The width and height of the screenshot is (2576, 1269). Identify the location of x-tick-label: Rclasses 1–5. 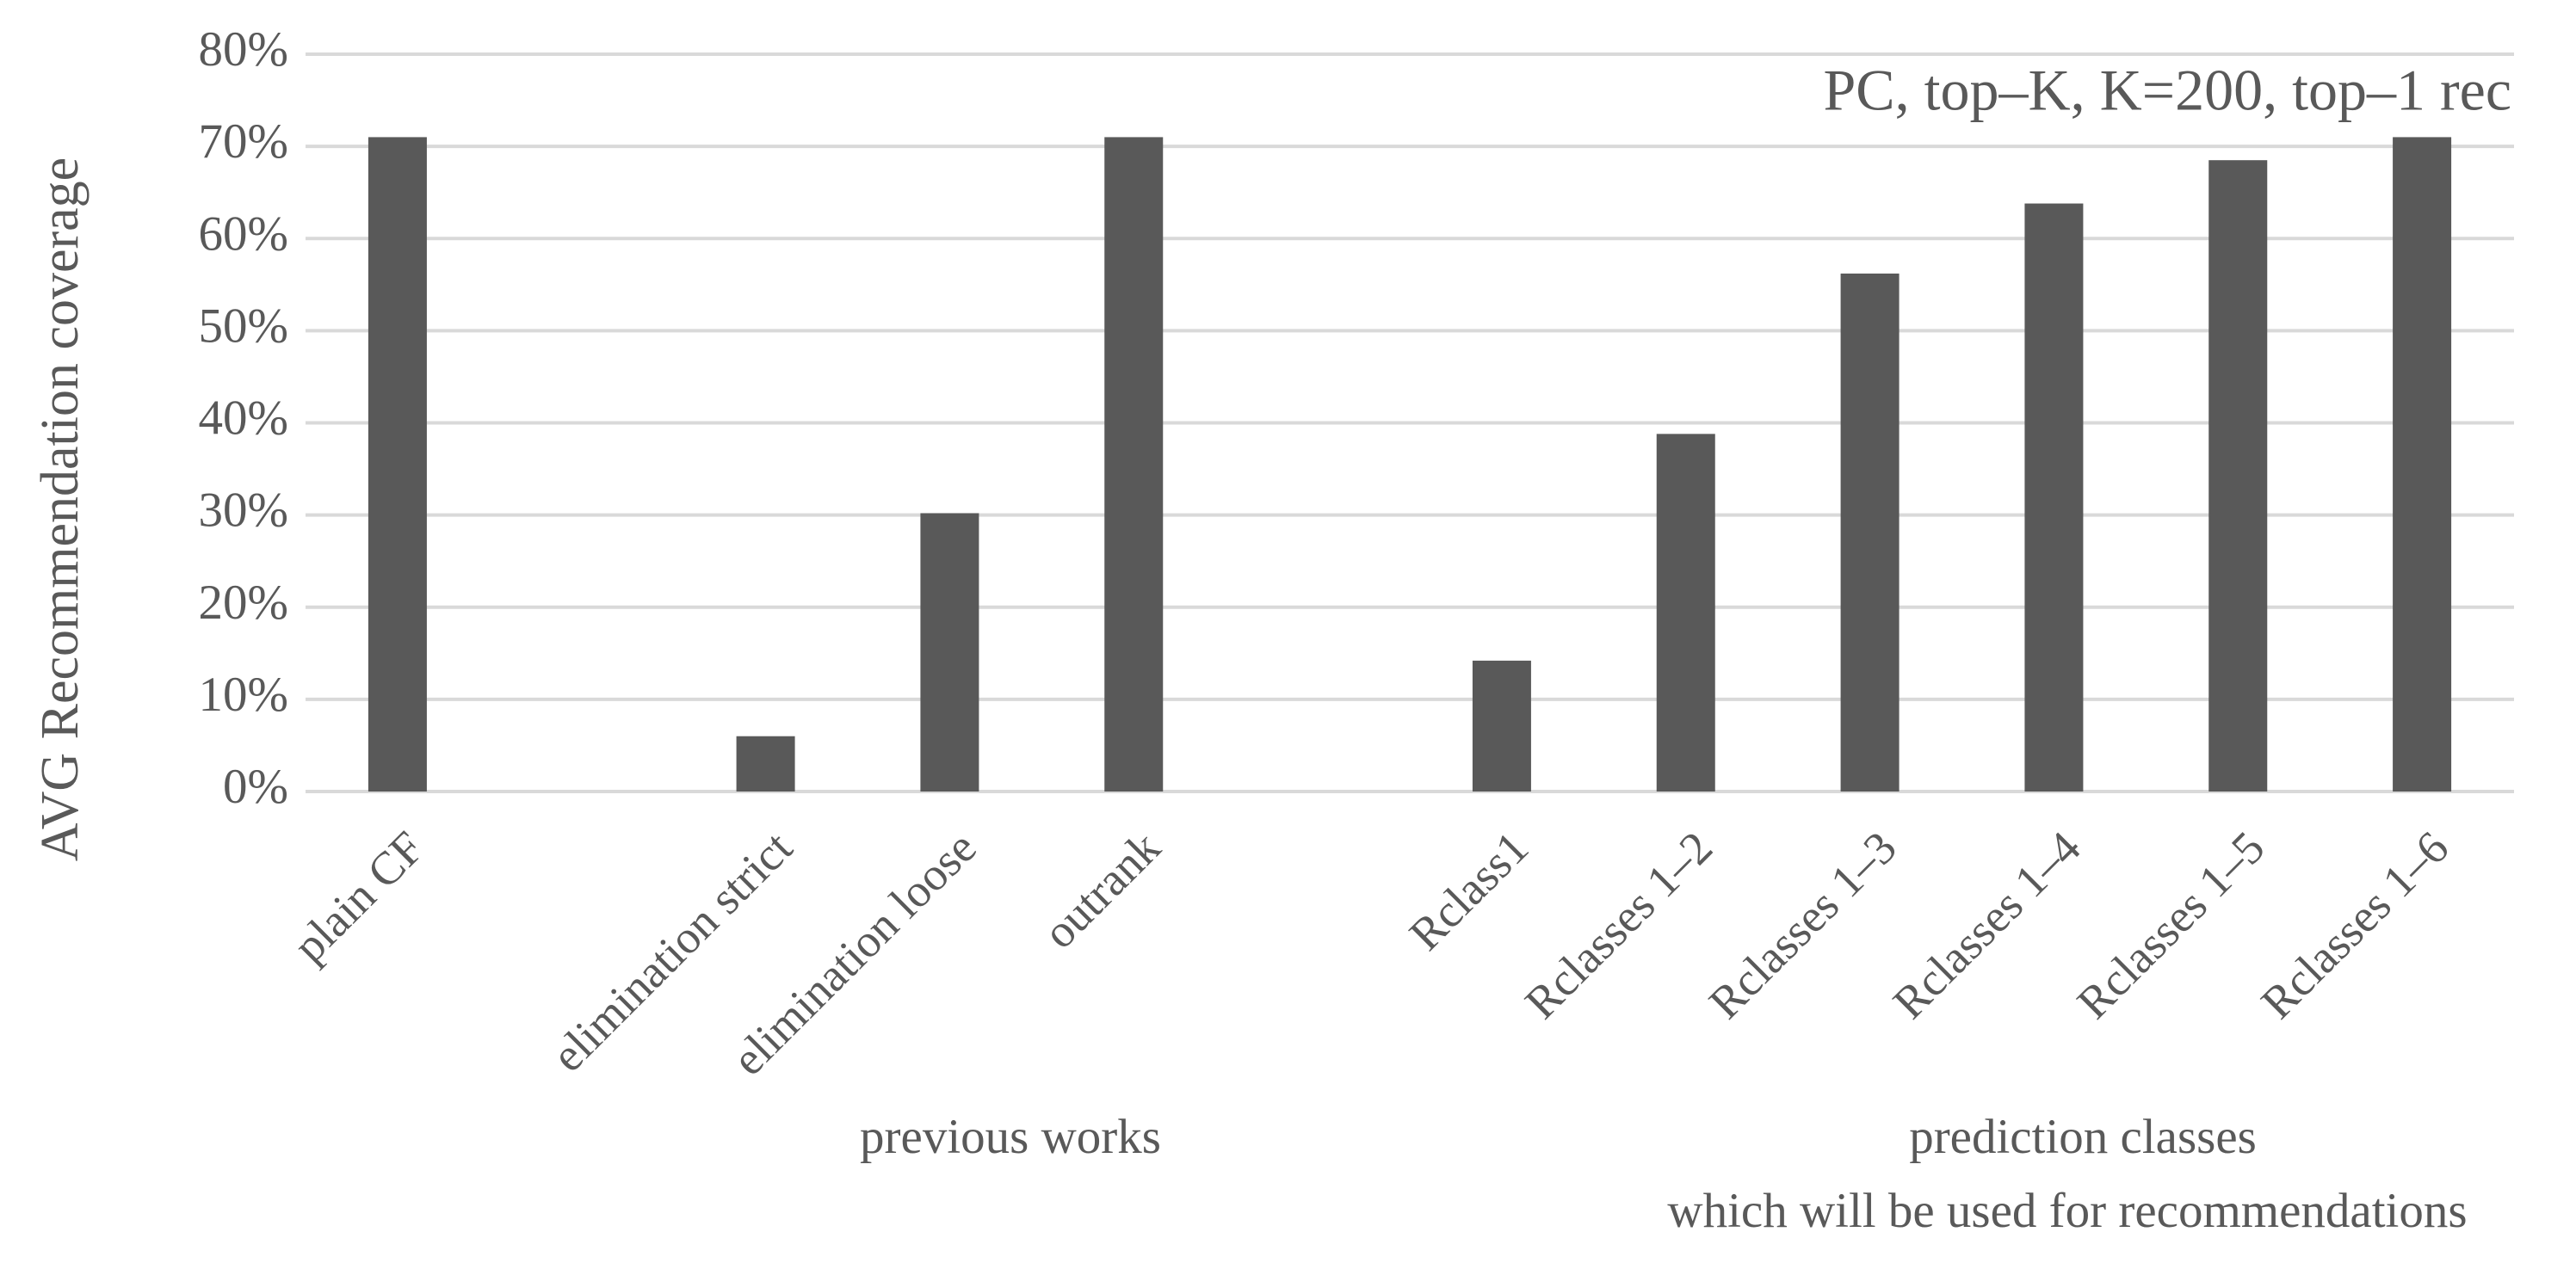
(2171, 926).